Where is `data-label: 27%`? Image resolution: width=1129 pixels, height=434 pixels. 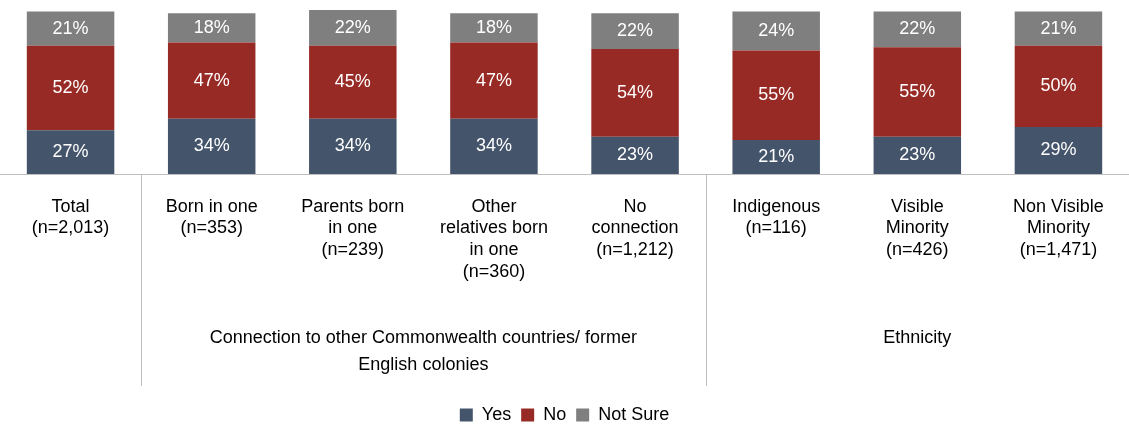 data-label: 27% is located at coordinates (70, 151).